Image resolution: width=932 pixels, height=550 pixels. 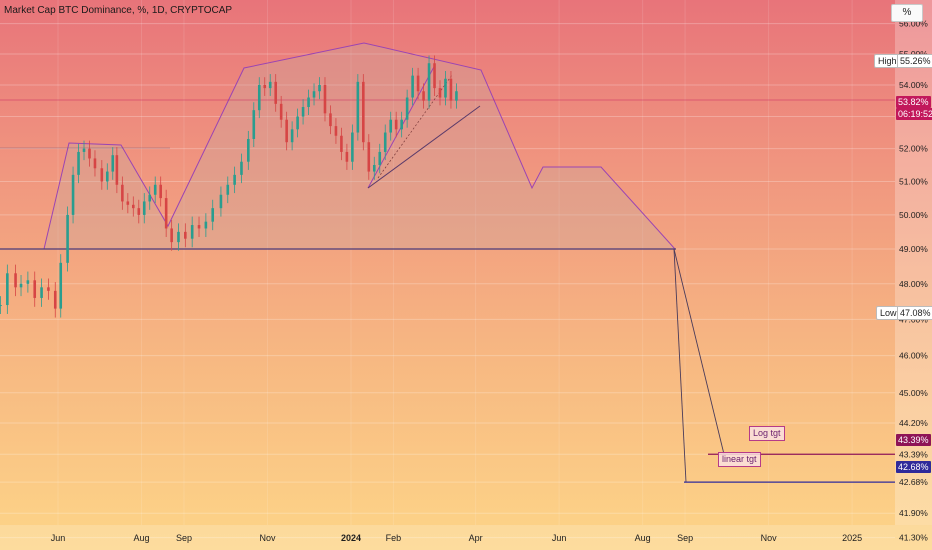 I want to click on y-axis-panel, so click(x=913, y=262).